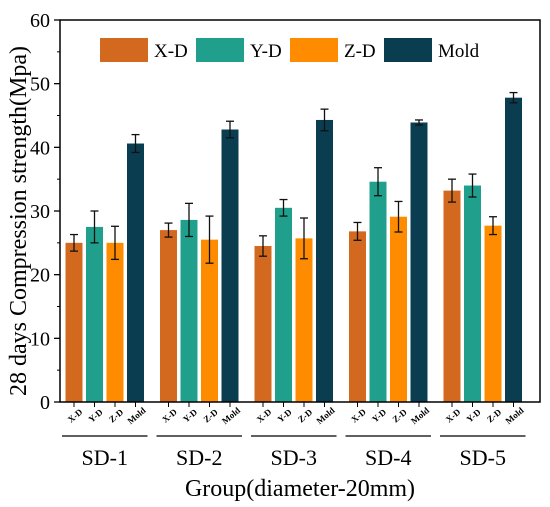 The image size is (550, 507). Describe the element at coordinates (199, 457) in the screenshot. I see `group-label-sd-2: SD-2` at that location.